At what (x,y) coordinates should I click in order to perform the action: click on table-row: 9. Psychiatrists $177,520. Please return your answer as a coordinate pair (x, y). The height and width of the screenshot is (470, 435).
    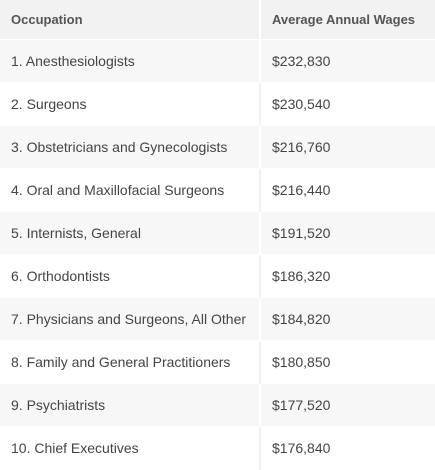
    Looking at the image, I should click on (217, 405).